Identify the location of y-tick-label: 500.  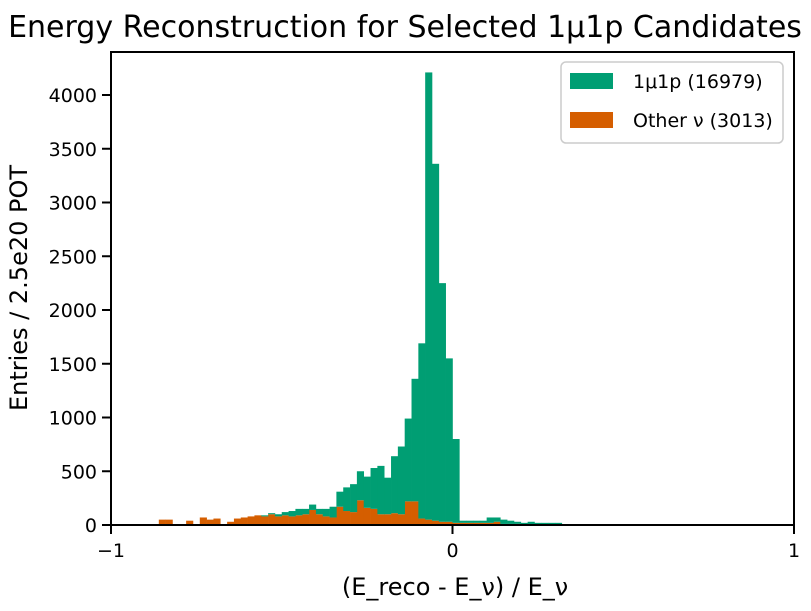
(79, 472).